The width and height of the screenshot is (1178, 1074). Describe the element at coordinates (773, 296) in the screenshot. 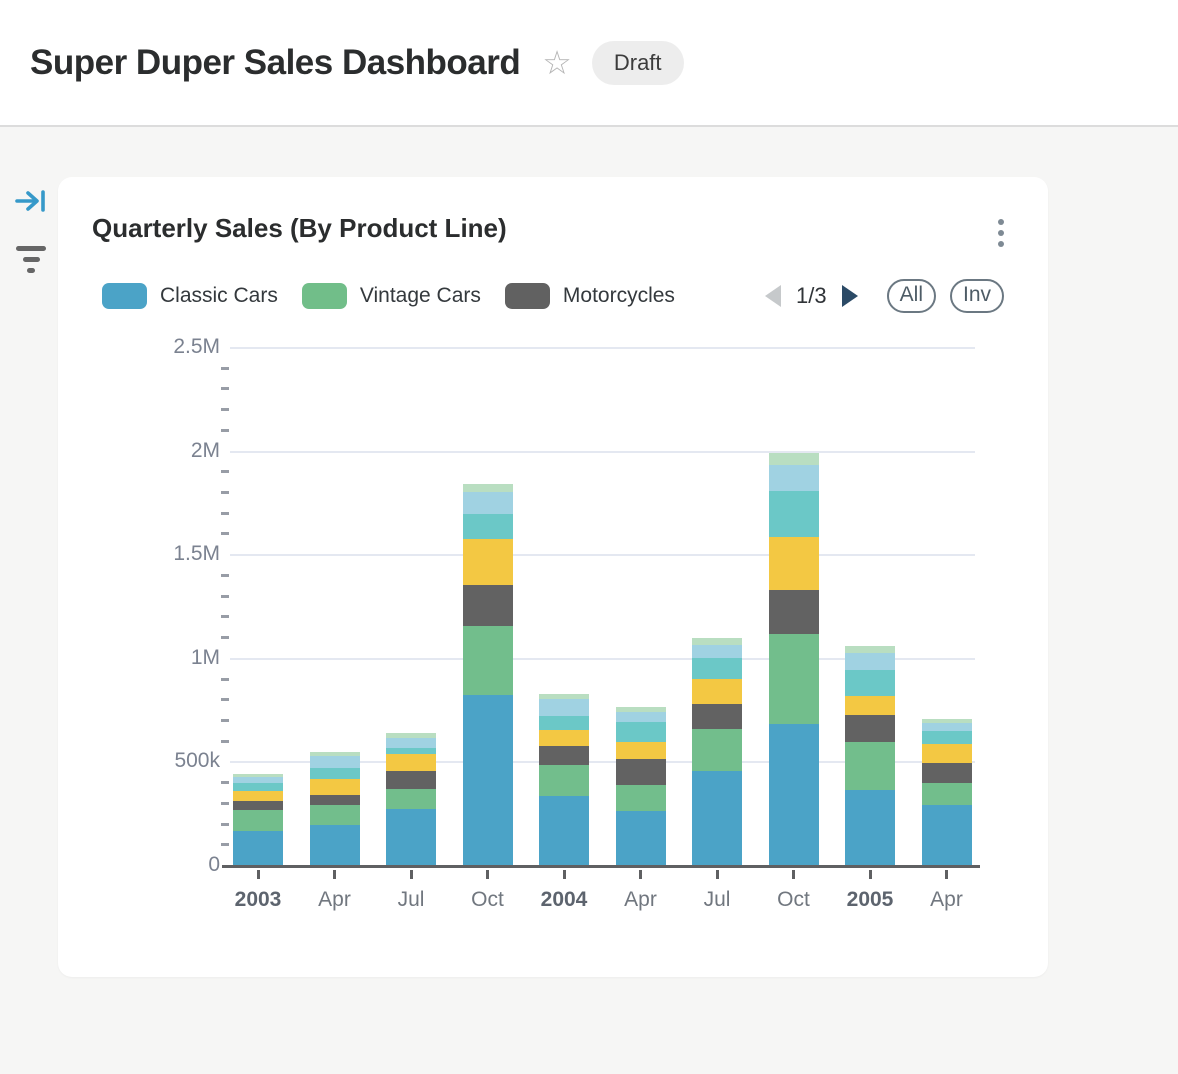

I see `legend-prev-icon` at that location.